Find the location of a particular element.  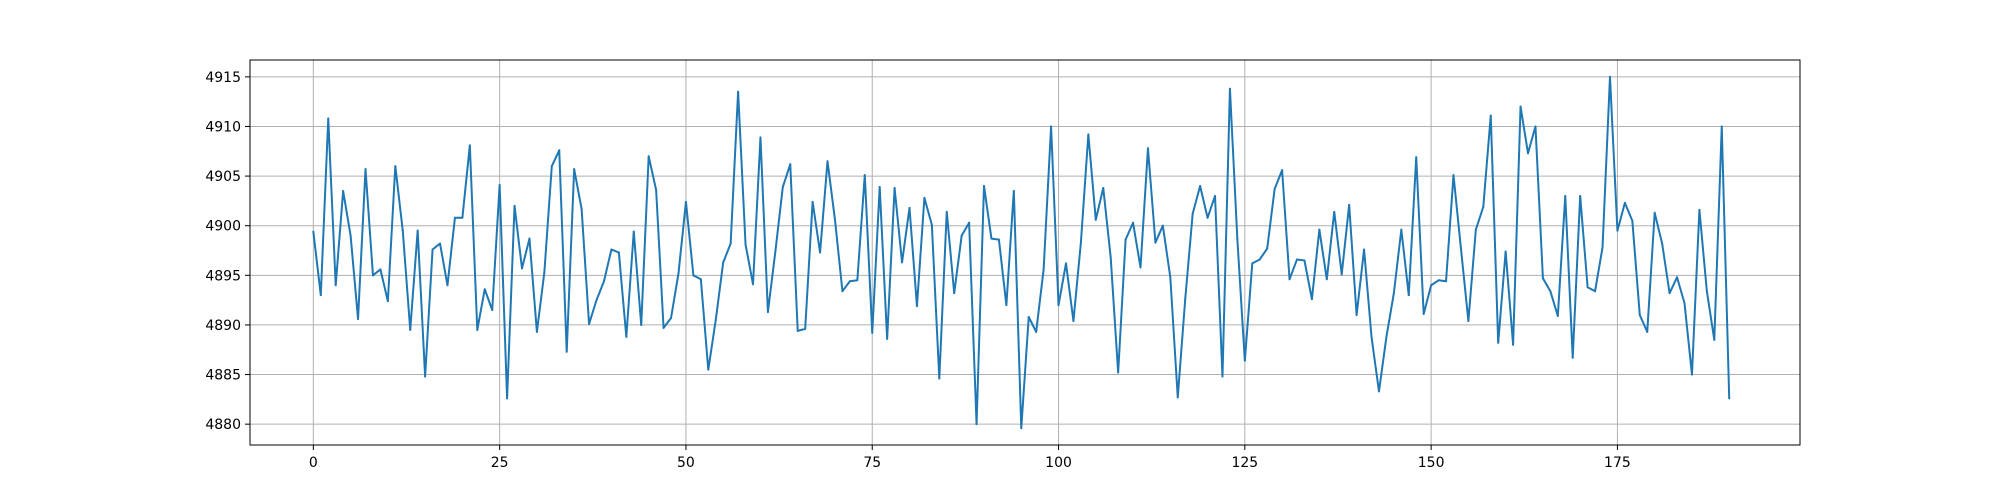

x-tick-label: 100 is located at coordinates (1058, 463).